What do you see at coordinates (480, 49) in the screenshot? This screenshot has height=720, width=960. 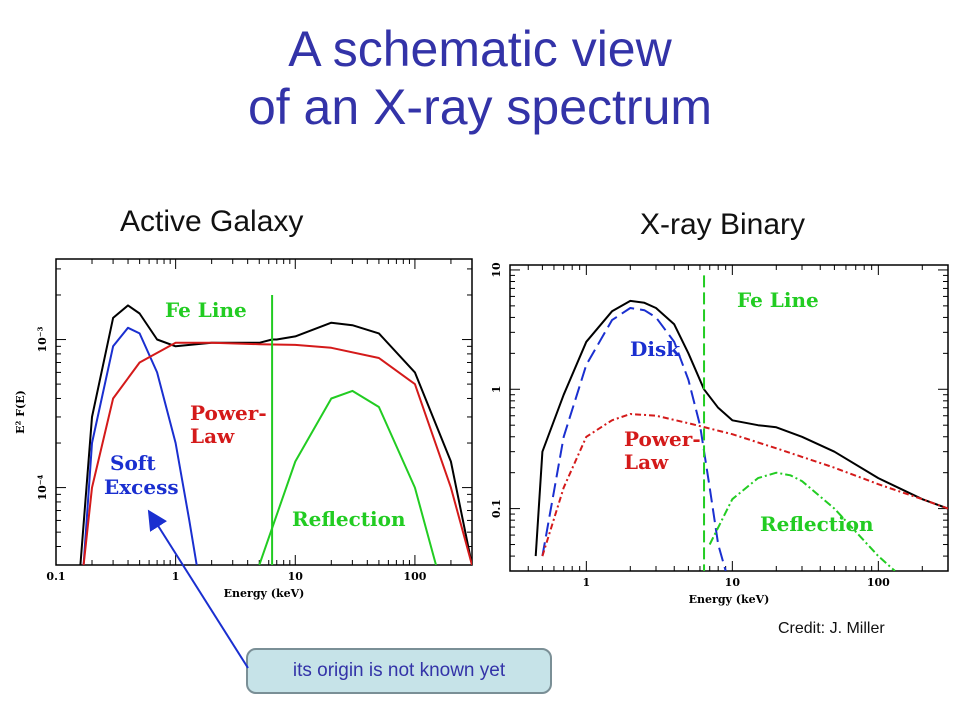 I see `title-line-1: A schematic view` at bounding box center [480, 49].